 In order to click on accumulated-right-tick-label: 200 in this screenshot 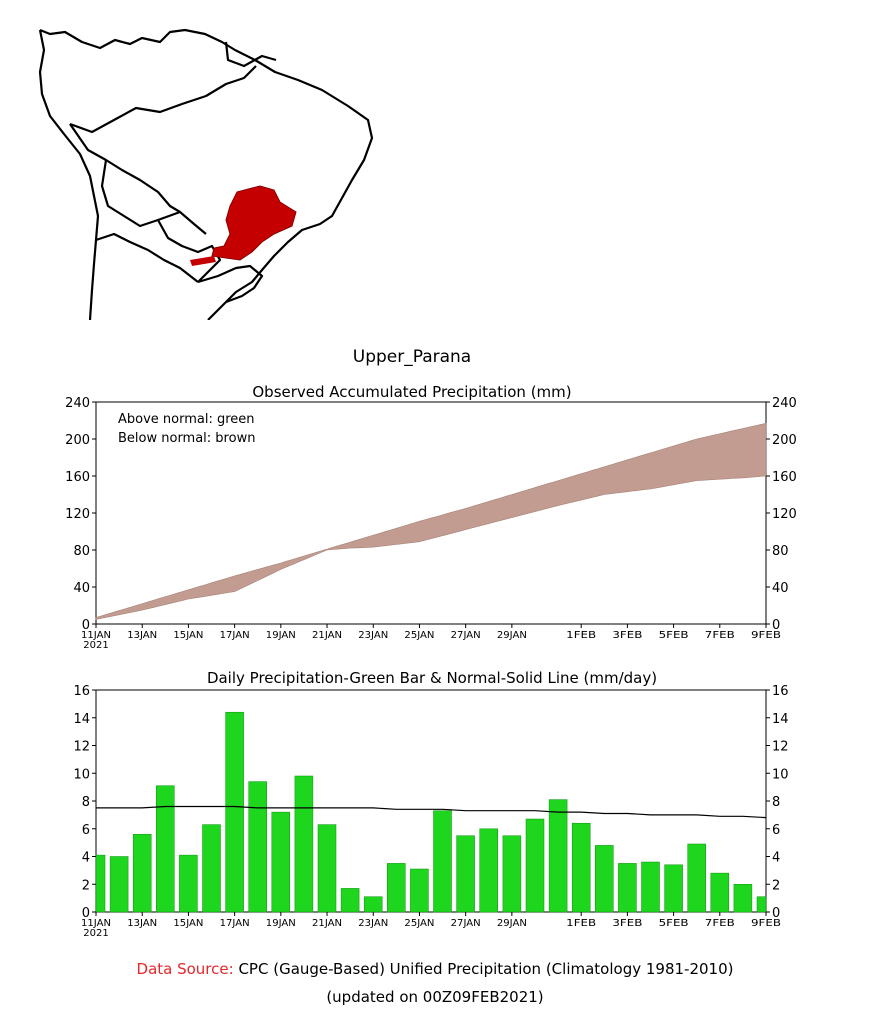, I will do `click(784, 440)`.